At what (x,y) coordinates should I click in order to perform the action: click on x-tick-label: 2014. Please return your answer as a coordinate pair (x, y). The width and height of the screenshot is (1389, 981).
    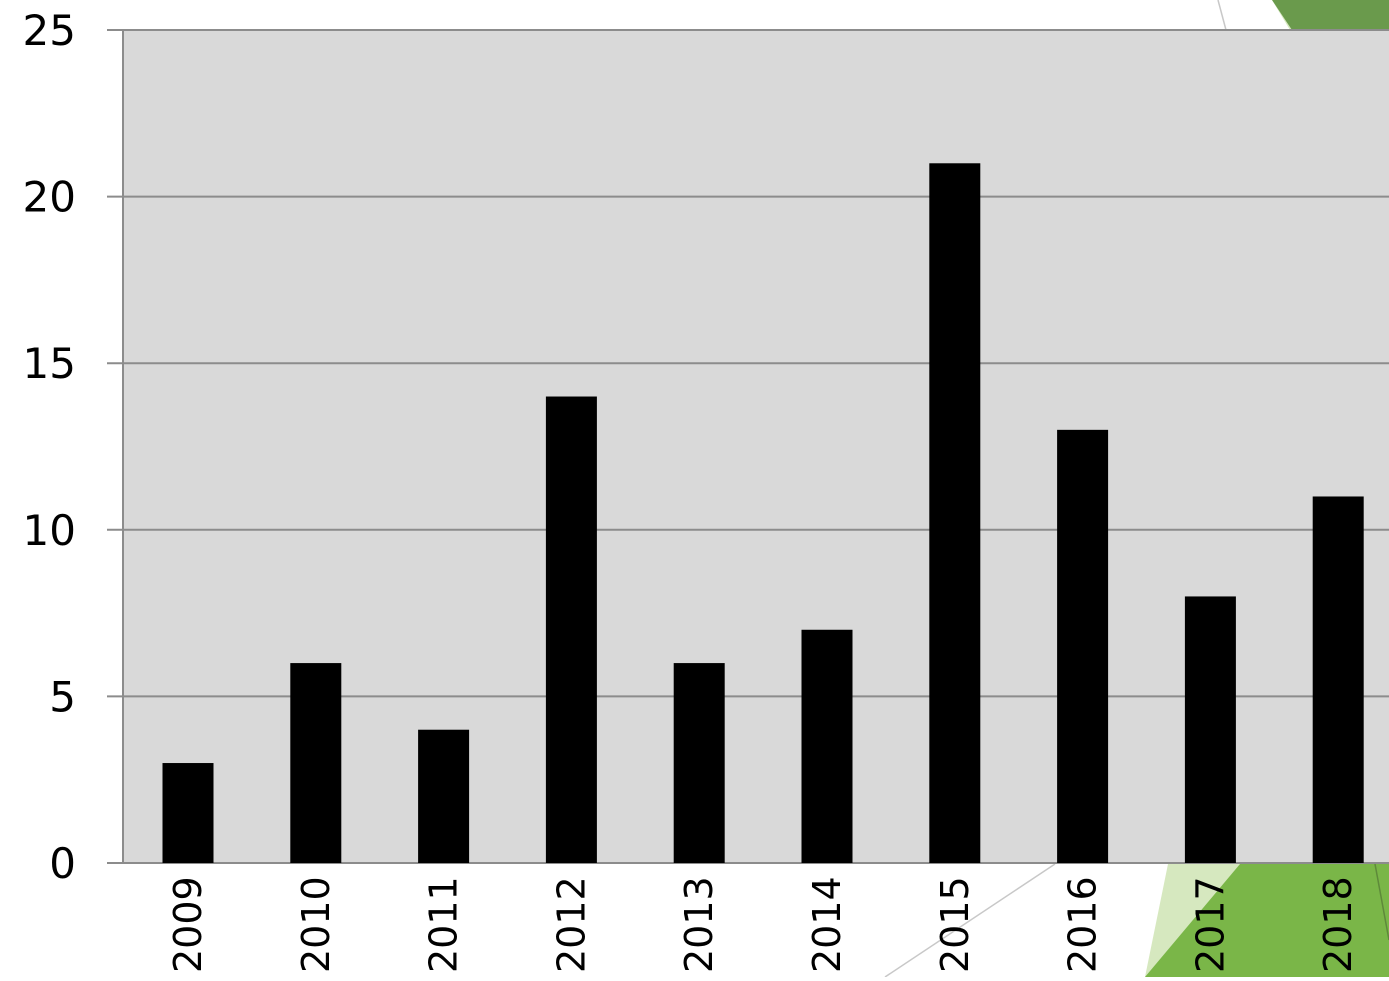
    Looking at the image, I should click on (827, 924).